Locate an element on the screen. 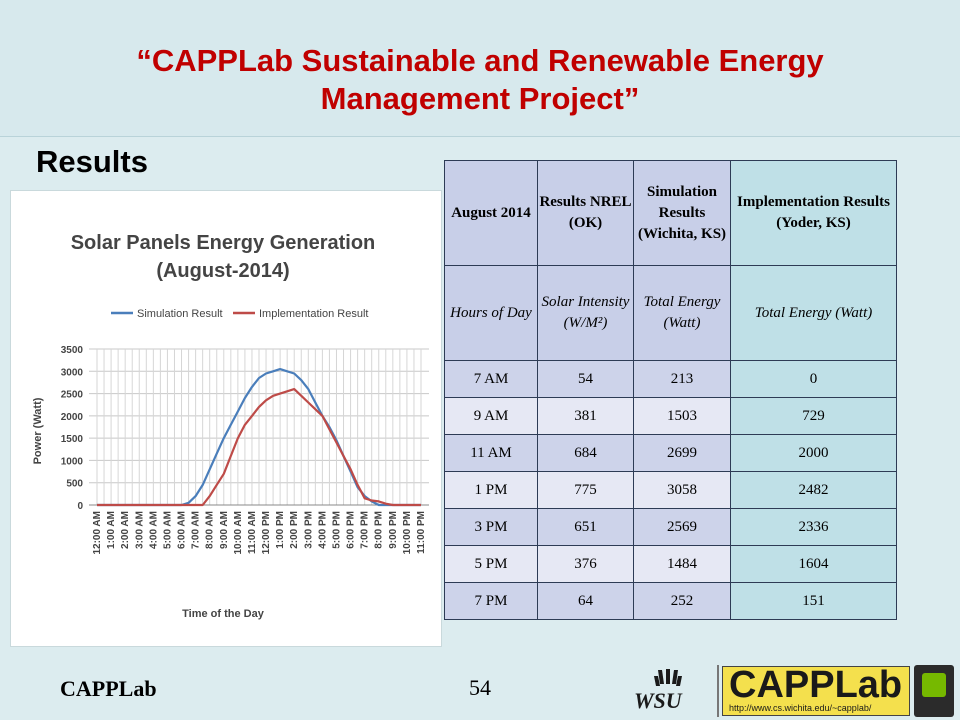 This screenshot has width=960, height=720. y-tick-label: 2500 is located at coordinates (72, 395).